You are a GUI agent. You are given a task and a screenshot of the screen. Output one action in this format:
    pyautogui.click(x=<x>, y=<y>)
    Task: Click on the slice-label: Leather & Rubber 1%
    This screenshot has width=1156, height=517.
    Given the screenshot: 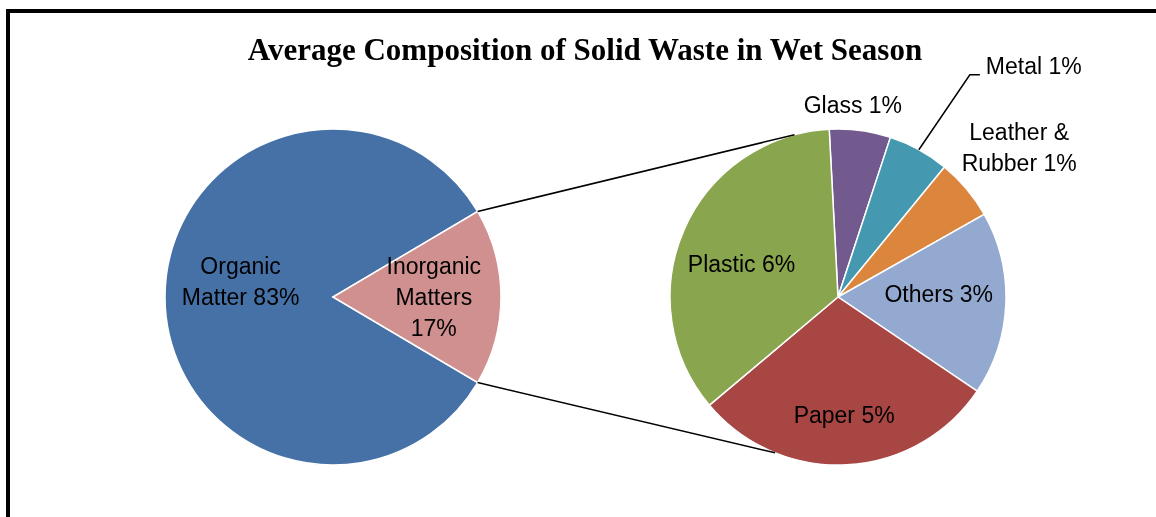 What is the action you would take?
    pyautogui.click(x=1019, y=147)
    